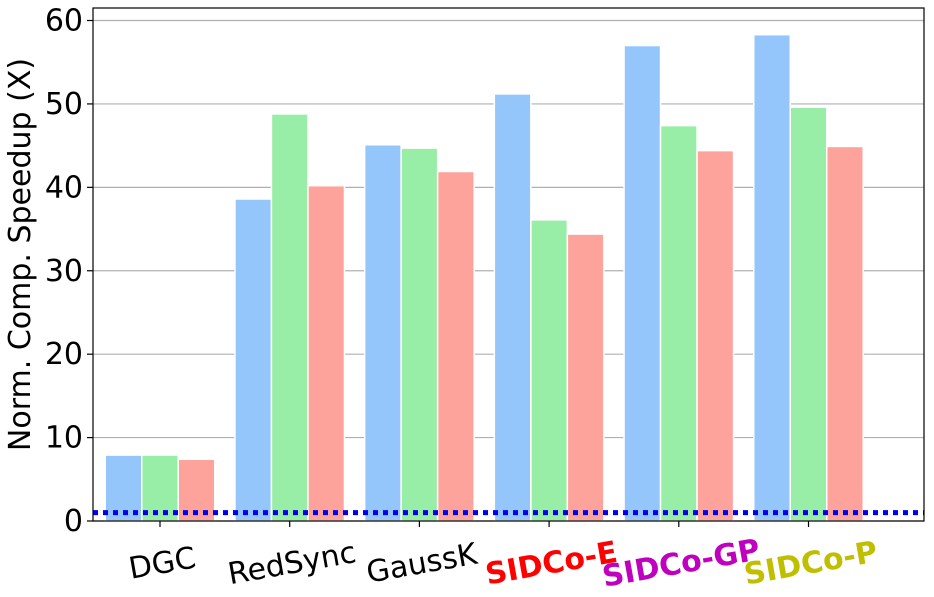 This screenshot has width=934, height=597. What do you see at coordinates (64, 187) in the screenshot?
I see `y-tick-label: 40` at bounding box center [64, 187].